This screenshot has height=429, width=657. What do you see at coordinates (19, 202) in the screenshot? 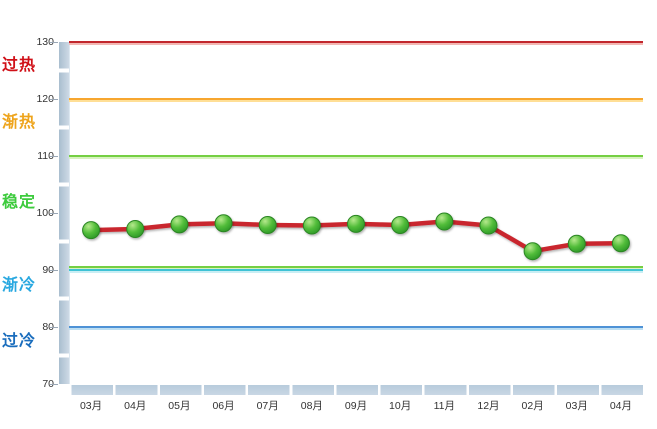
I see `zone-label-stable: 稳定` at bounding box center [19, 202].